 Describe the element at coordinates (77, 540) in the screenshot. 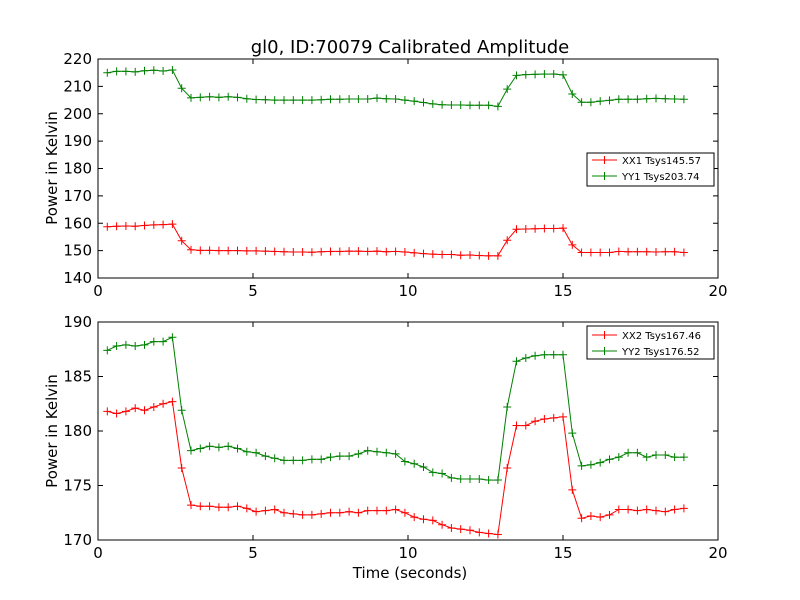

I see `bottom-y-tick-label: 170` at that location.